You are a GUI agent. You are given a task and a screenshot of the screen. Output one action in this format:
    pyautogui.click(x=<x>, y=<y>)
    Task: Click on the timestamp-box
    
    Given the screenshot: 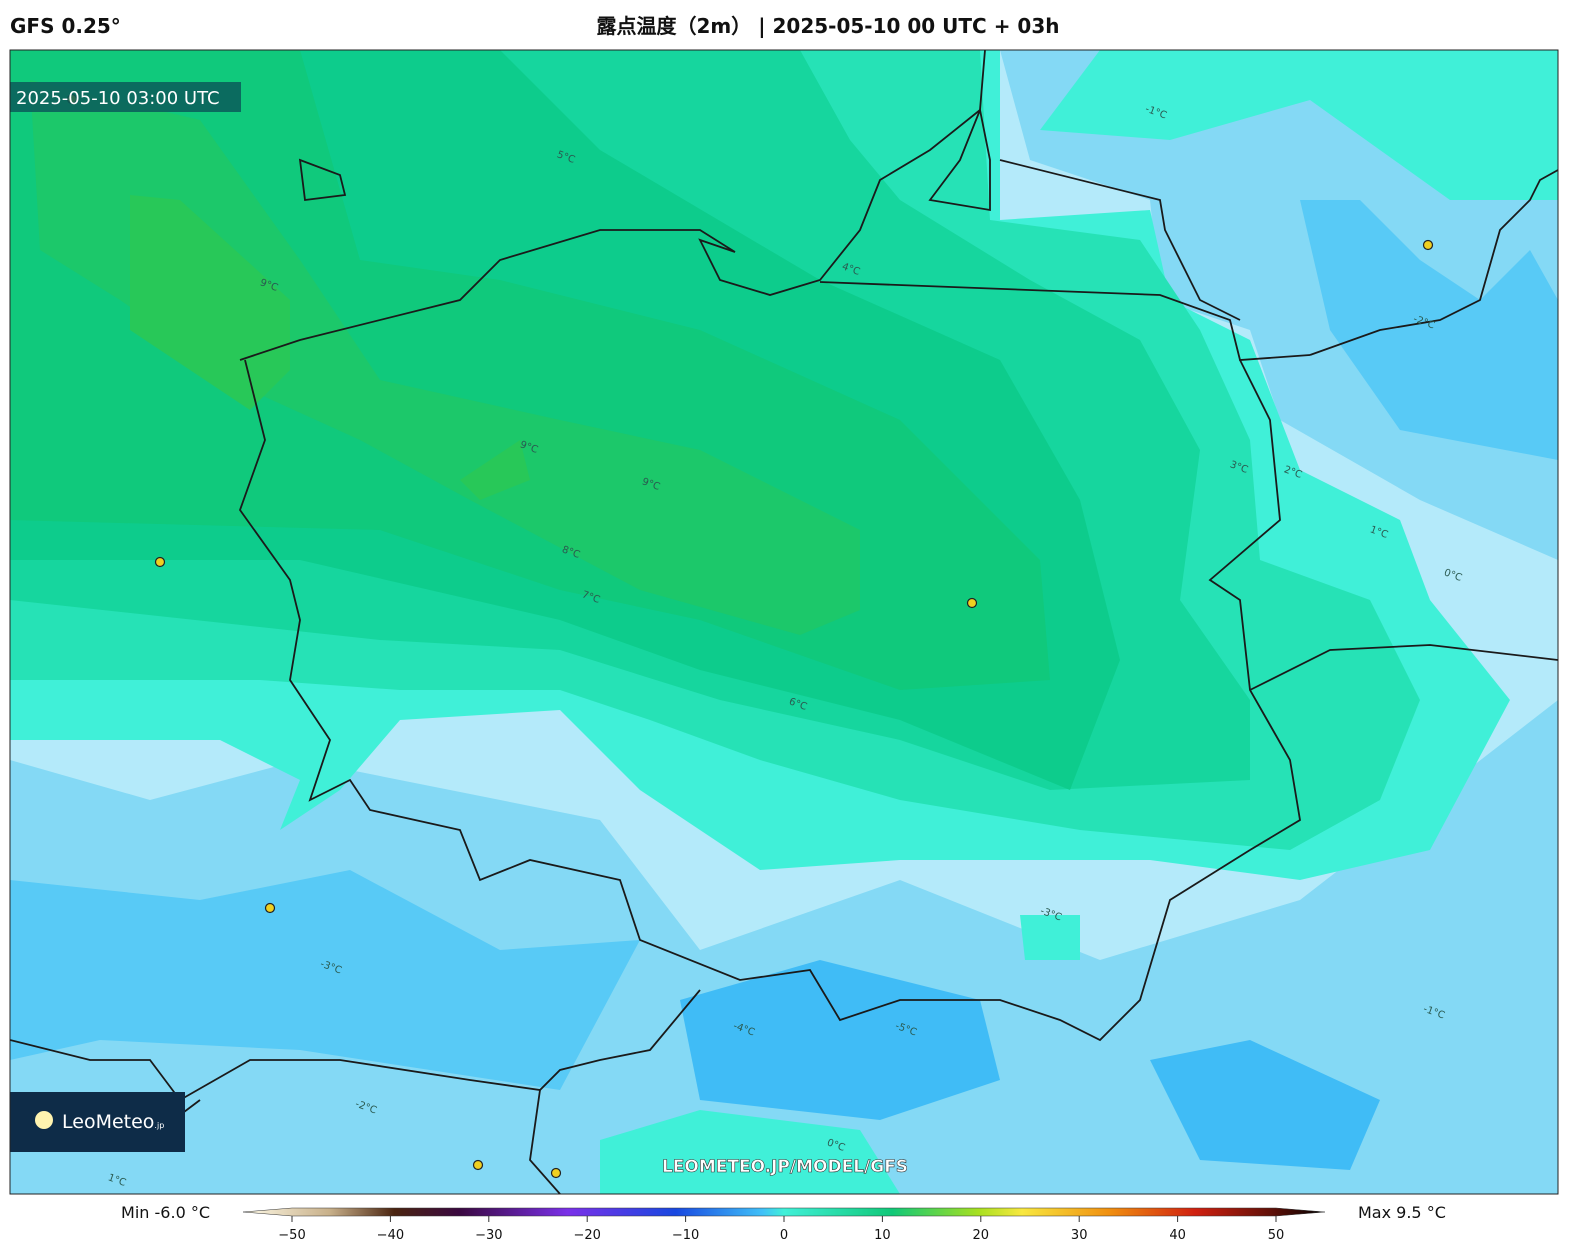 What is the action you would take?
    pyautogui.click(x=125, y=97)
    